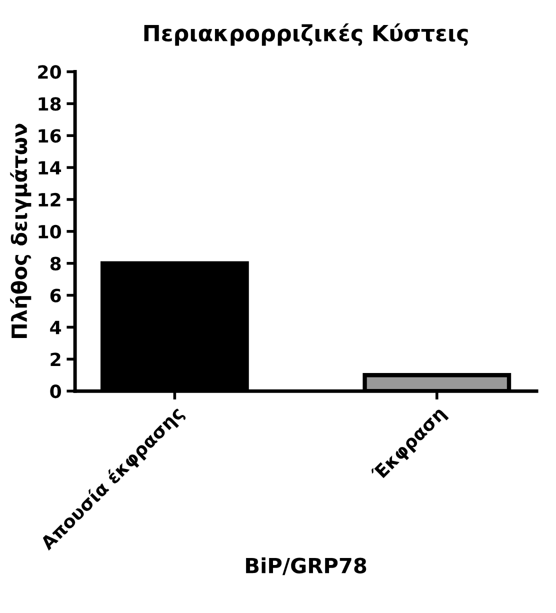  I want to click on x-axis-title: BiP/GRP78, so click(306, 566).